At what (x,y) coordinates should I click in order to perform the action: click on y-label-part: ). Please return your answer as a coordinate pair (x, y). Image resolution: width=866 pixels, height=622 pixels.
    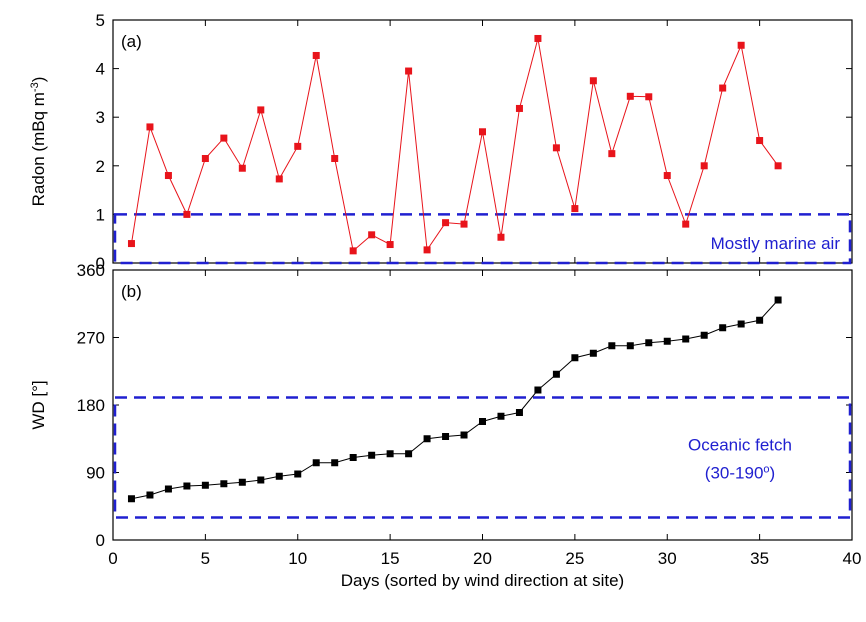
    Looking at the image, I should click on (38, 80).